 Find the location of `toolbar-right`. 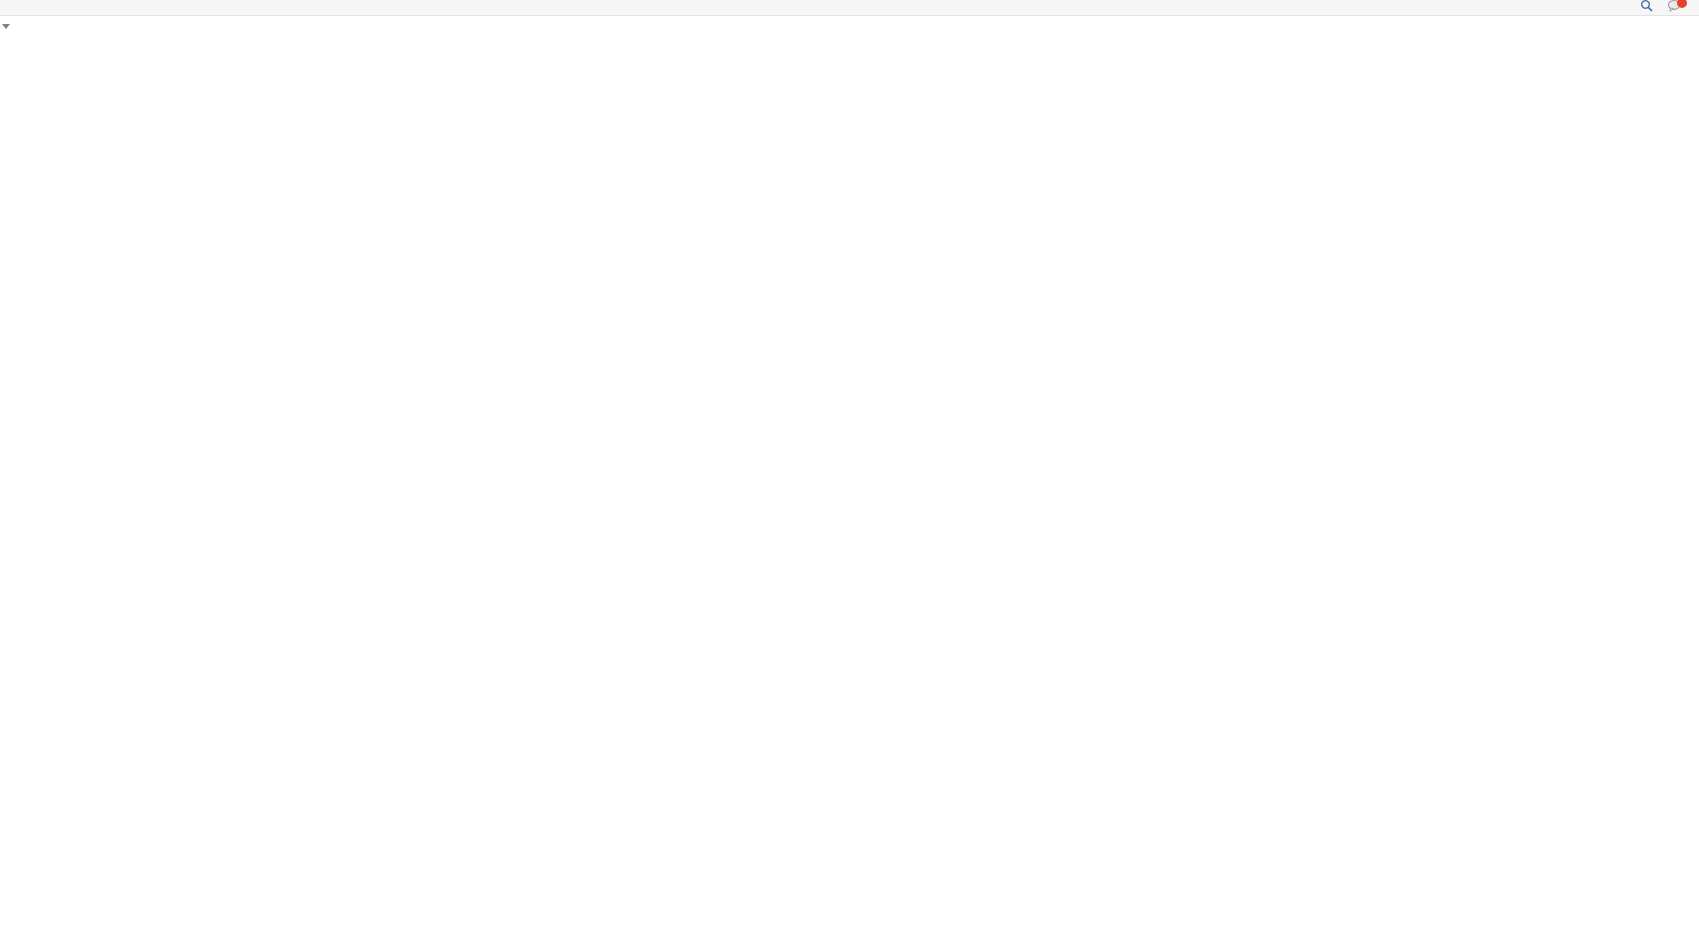

toolbar-right is located at coordinates (1663, 8).